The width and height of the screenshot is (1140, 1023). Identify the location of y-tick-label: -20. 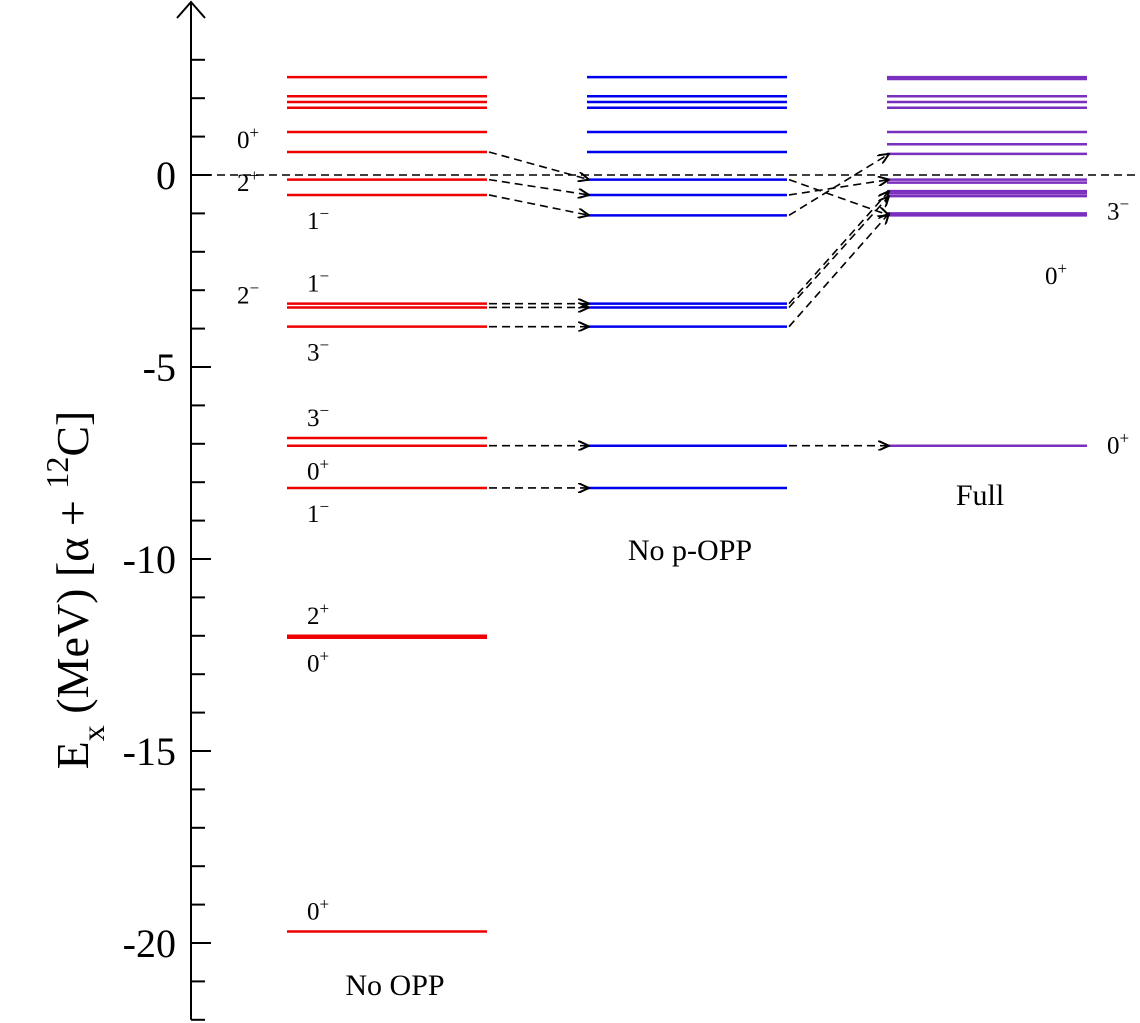
(149, 943).